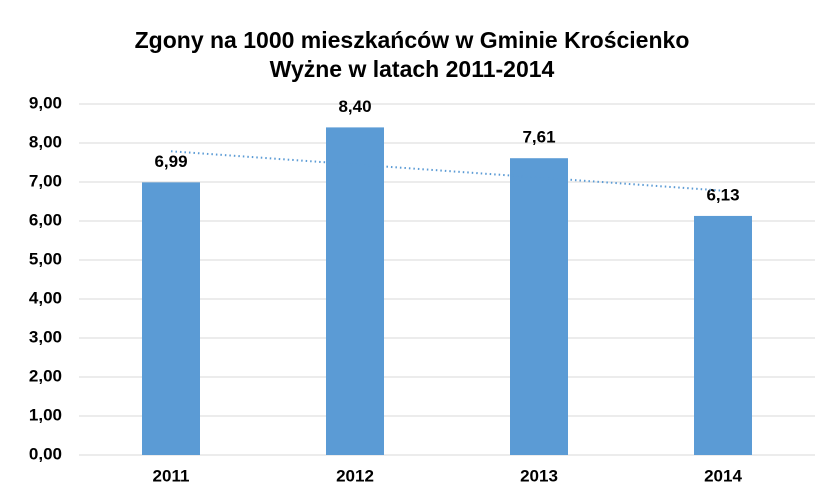 Image resolution: width=821 pixels, height=496 pixels. Describe the element at coordinates (539, 475) in the screenshot. I see `x-tick-label: 2013` at that location.